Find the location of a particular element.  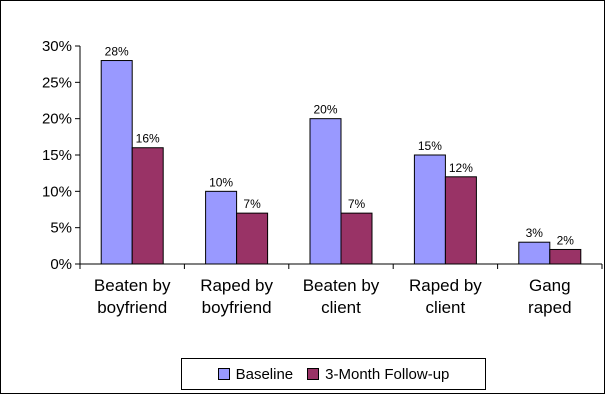

data-label: 12% is located at coordinates (461, 168).